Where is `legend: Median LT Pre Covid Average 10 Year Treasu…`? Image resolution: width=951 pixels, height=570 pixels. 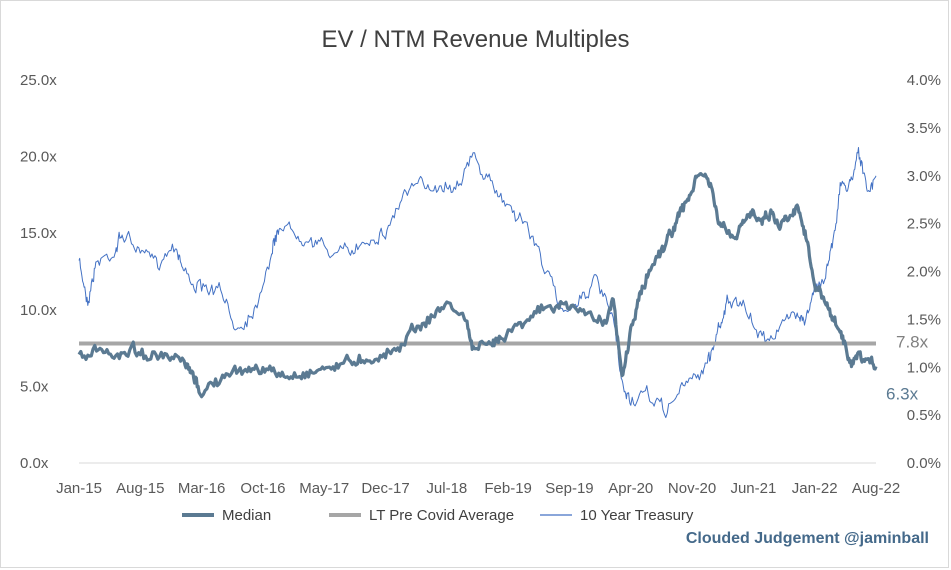
legend: Median LT Pre Covid Average 10 Year Treasu… is located at coordinates (438, 515).